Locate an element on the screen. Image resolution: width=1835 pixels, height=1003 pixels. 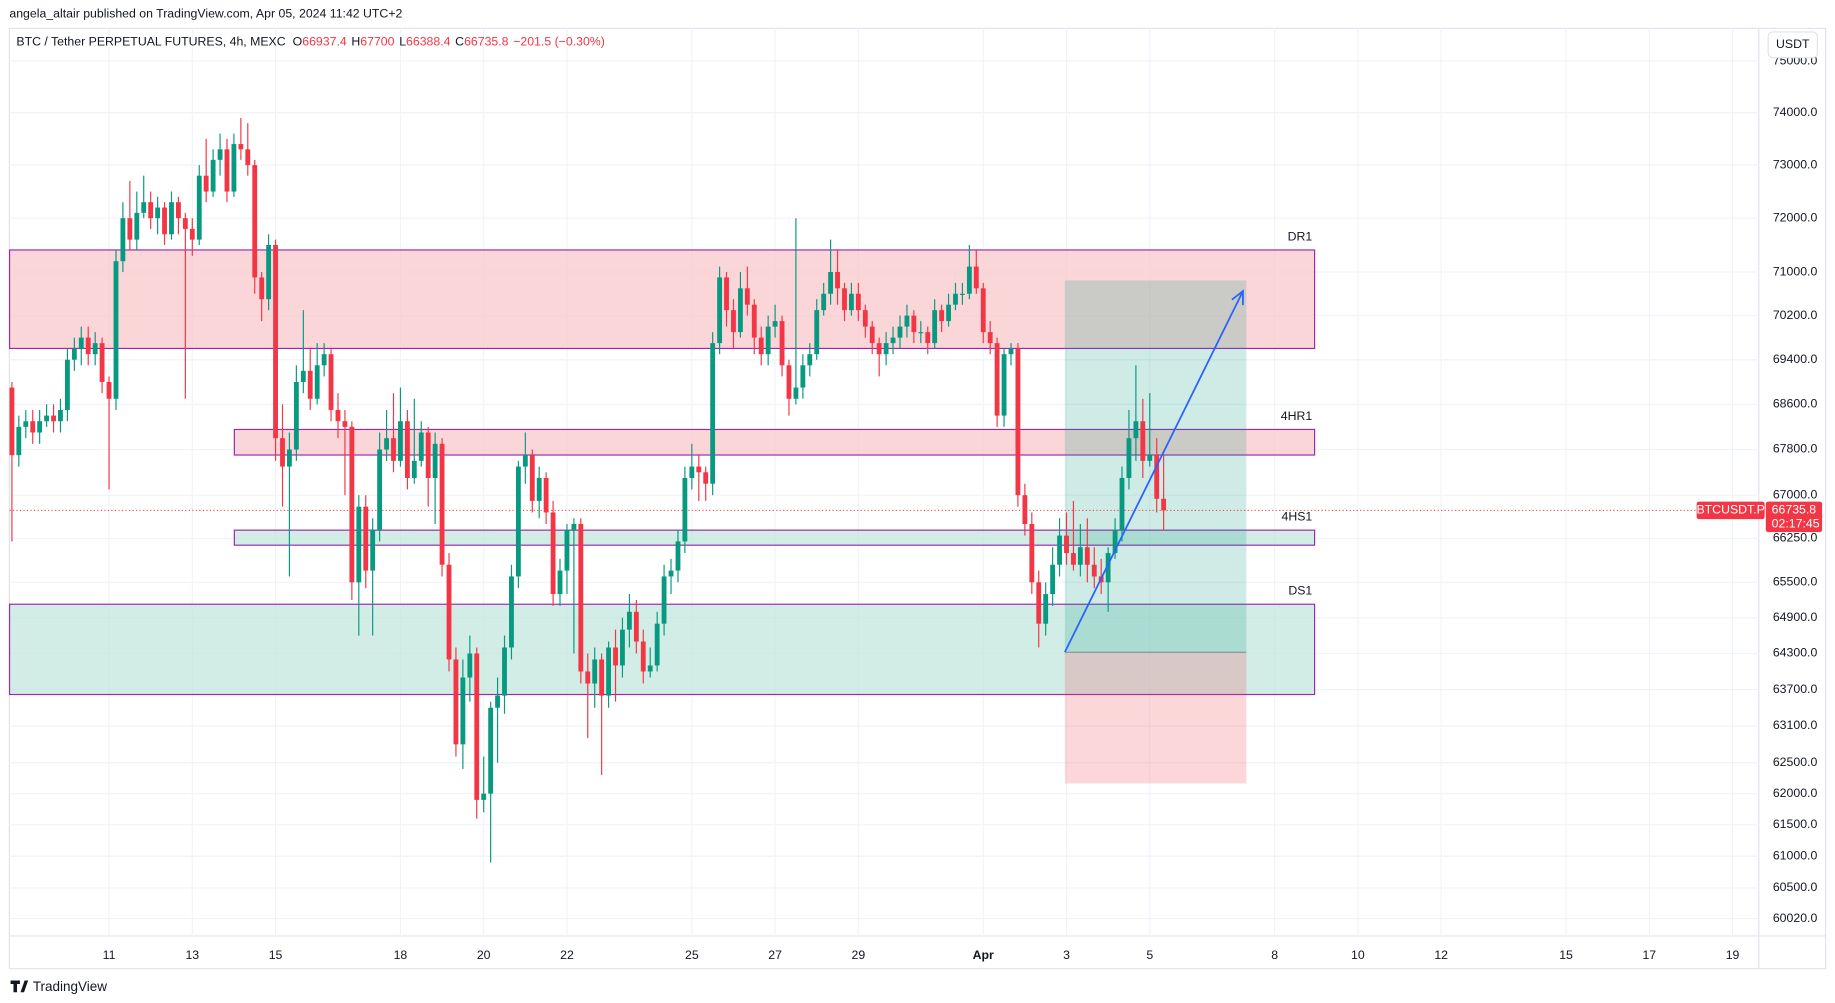
x-tick-label: 27 is located at coordinates (775, 955).